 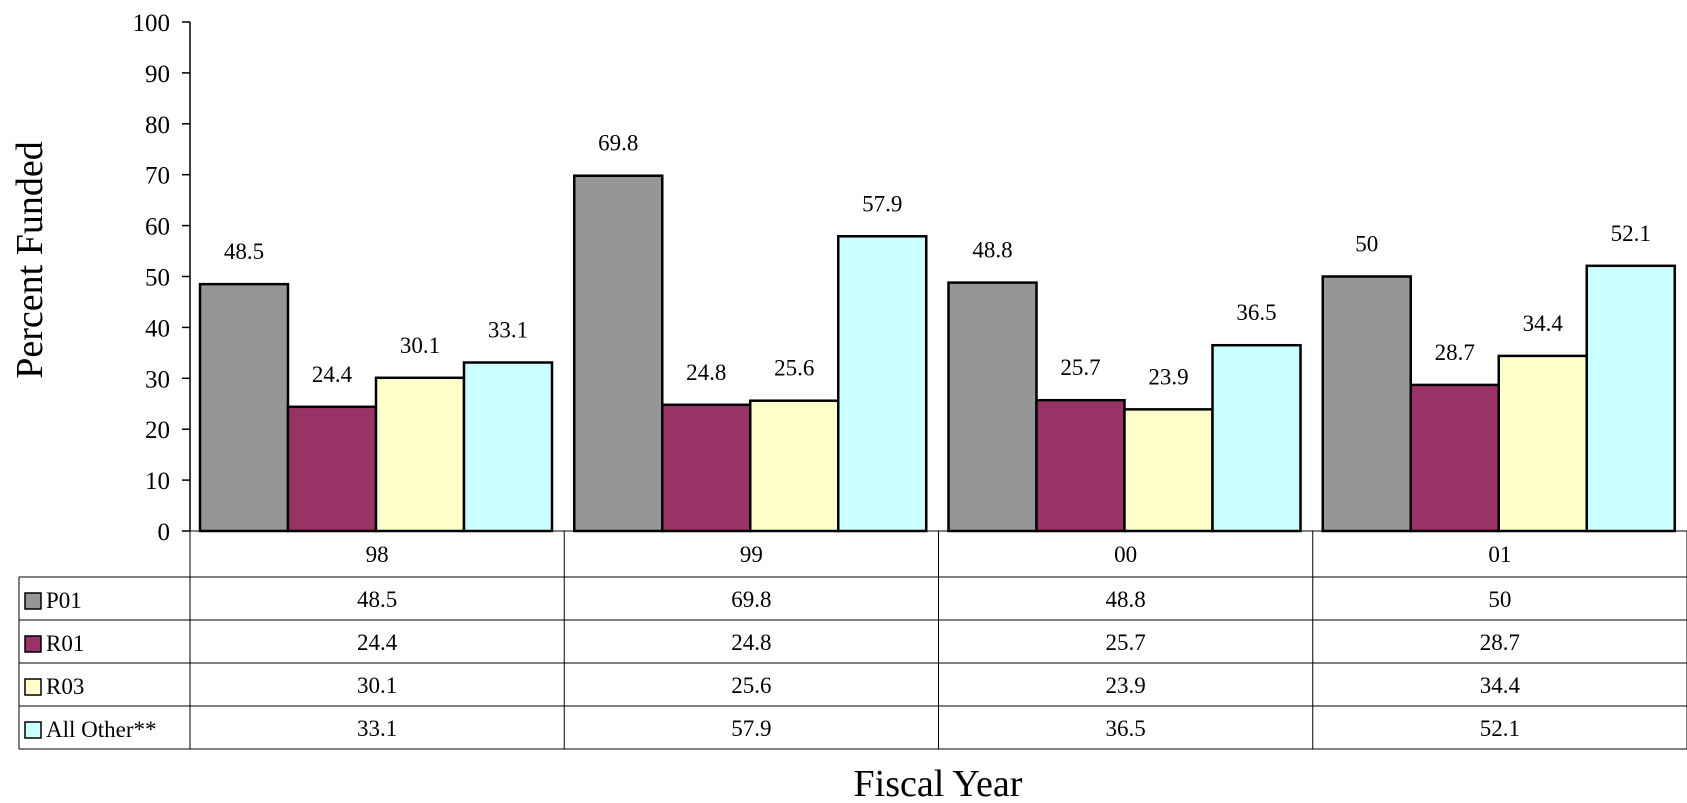 What do you see at coordinates (157, 227) in the screenshot?
I see `y-tick-label: 60` at bounding box center [157, 227].